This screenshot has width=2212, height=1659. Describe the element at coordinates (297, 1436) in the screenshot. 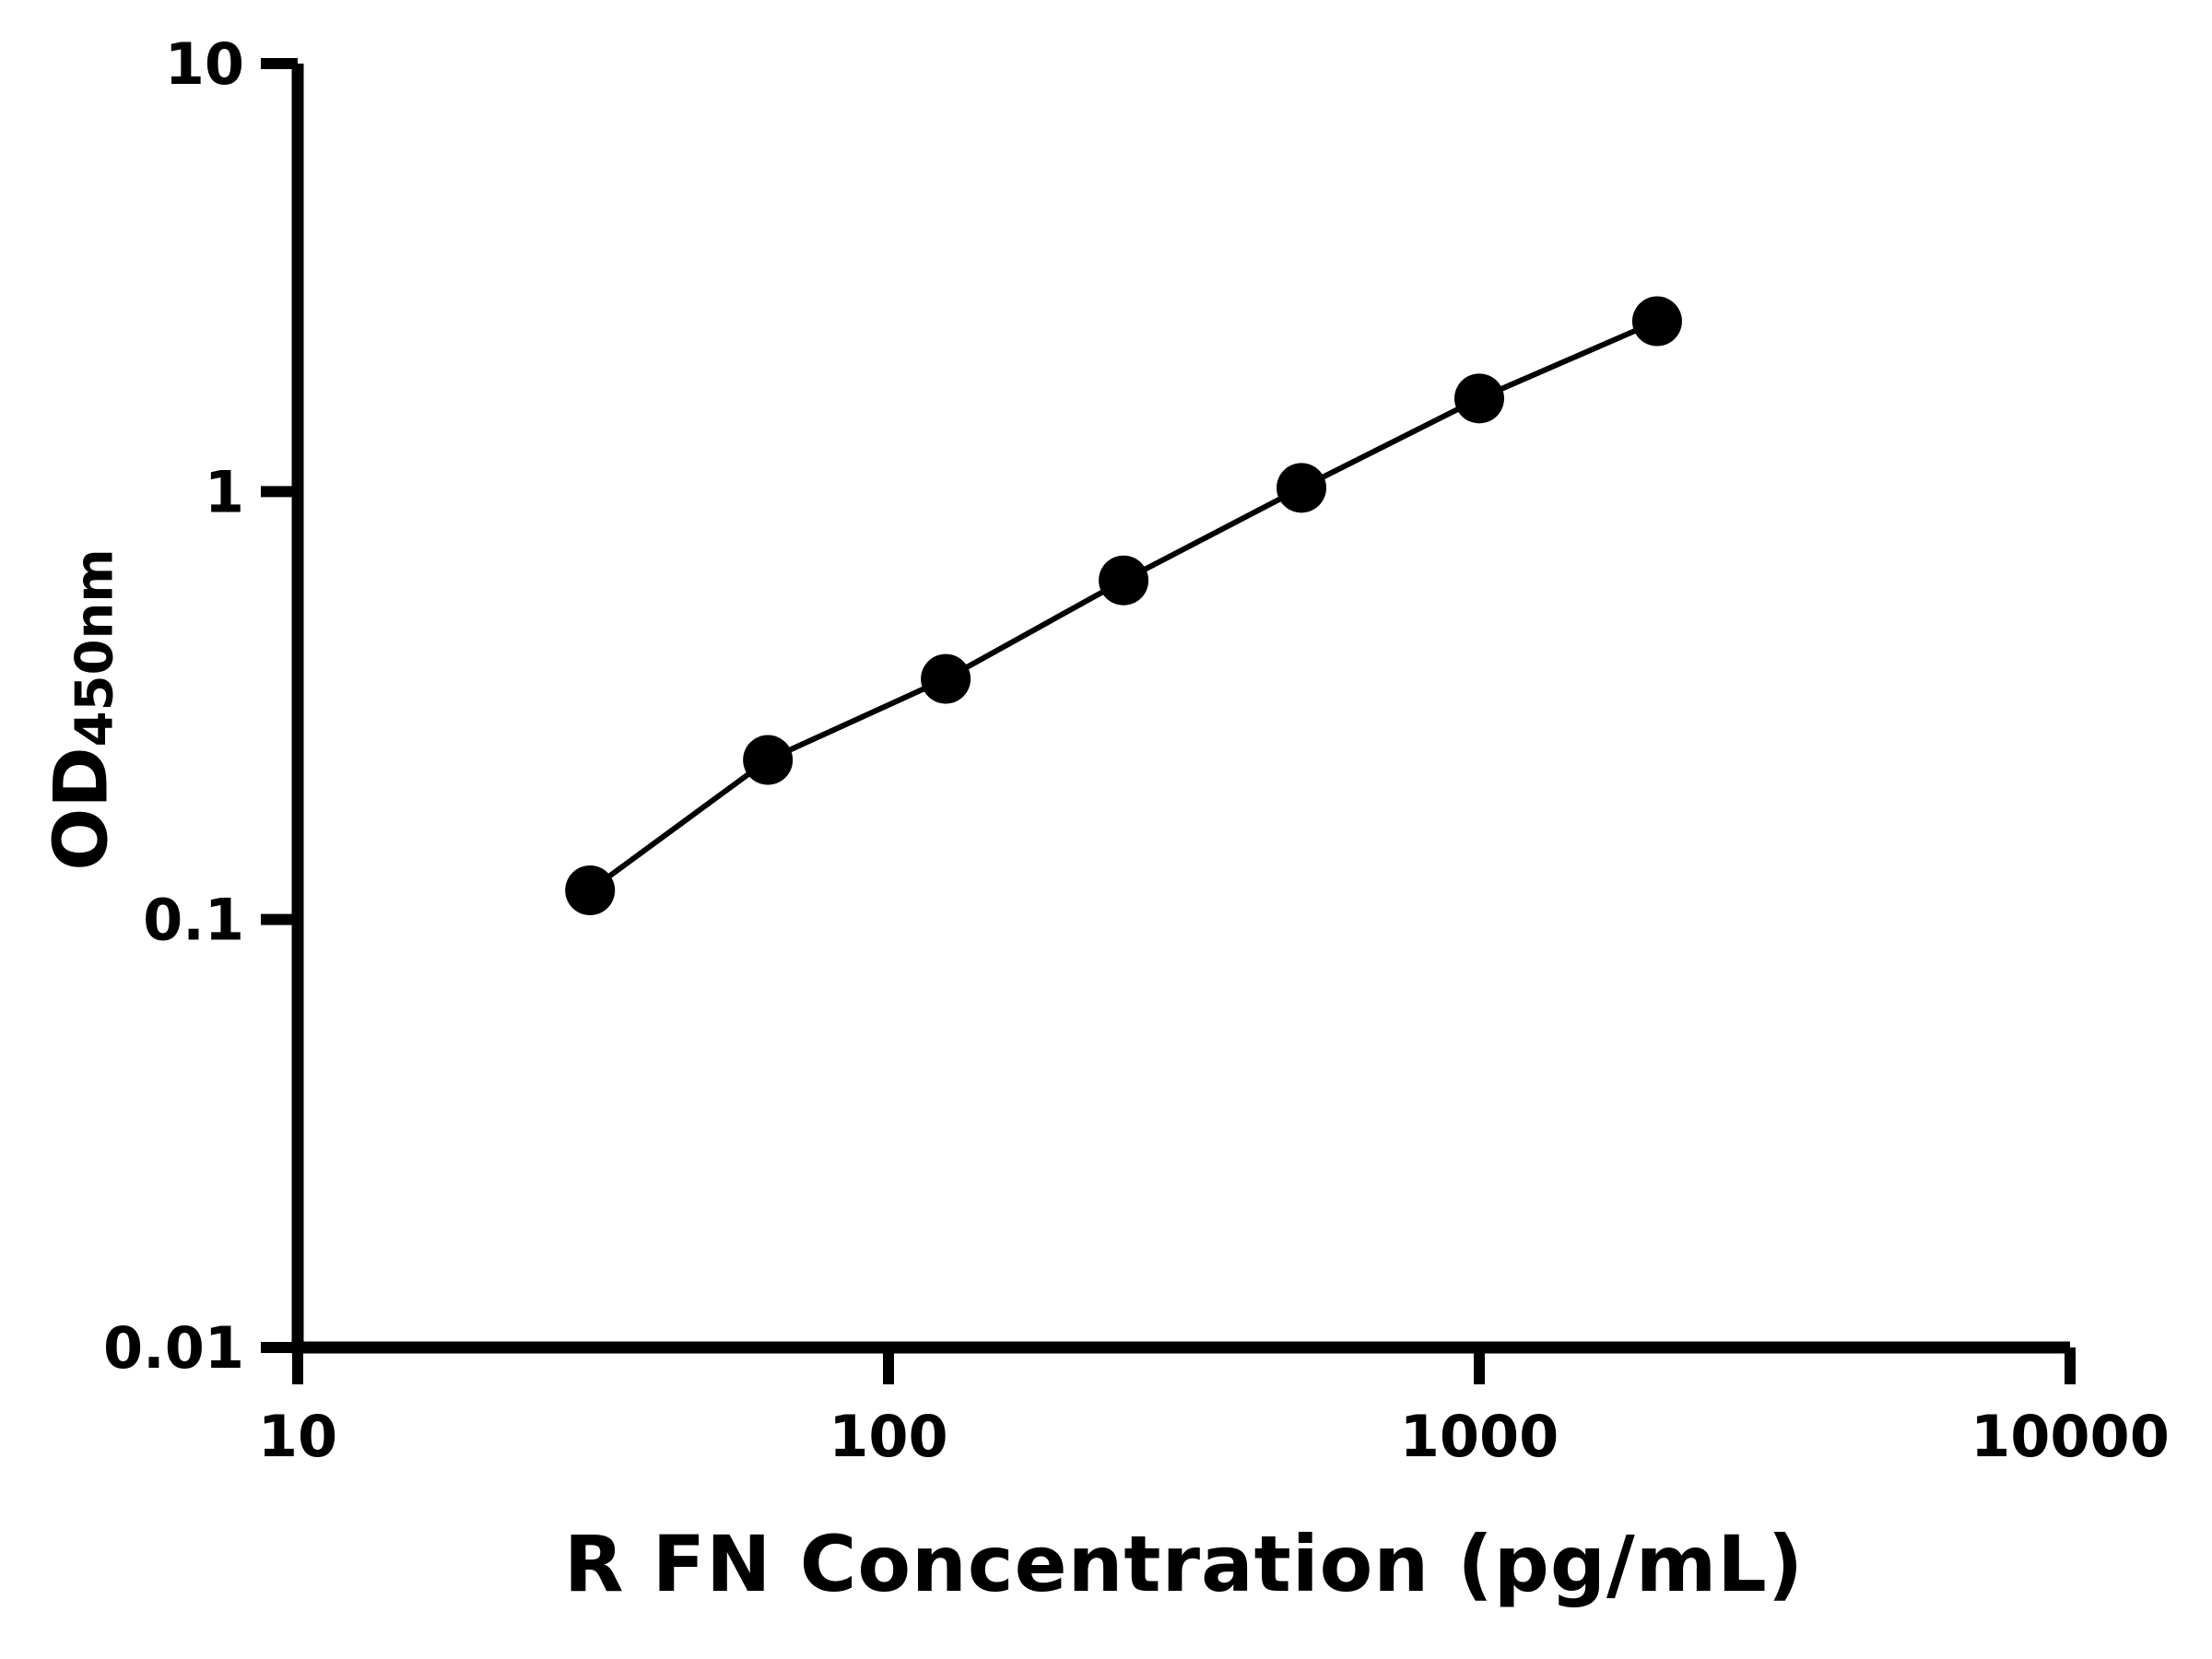

I see `x-tick-label: 10` at that location.